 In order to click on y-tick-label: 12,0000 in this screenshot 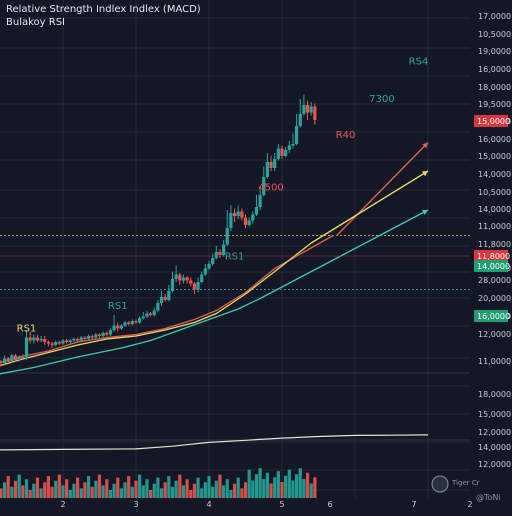, I will do `click(494, 464)`.